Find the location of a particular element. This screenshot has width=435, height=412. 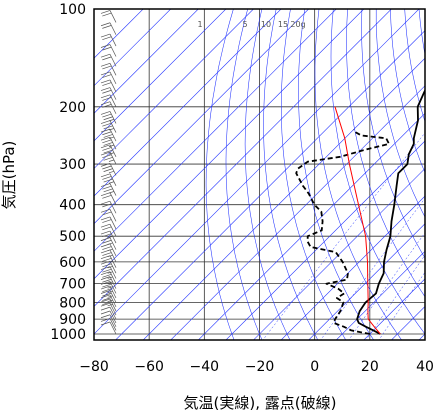

mixing-ratio-labels: 1 5 10 15 20g is located at coordinates (251, 24).